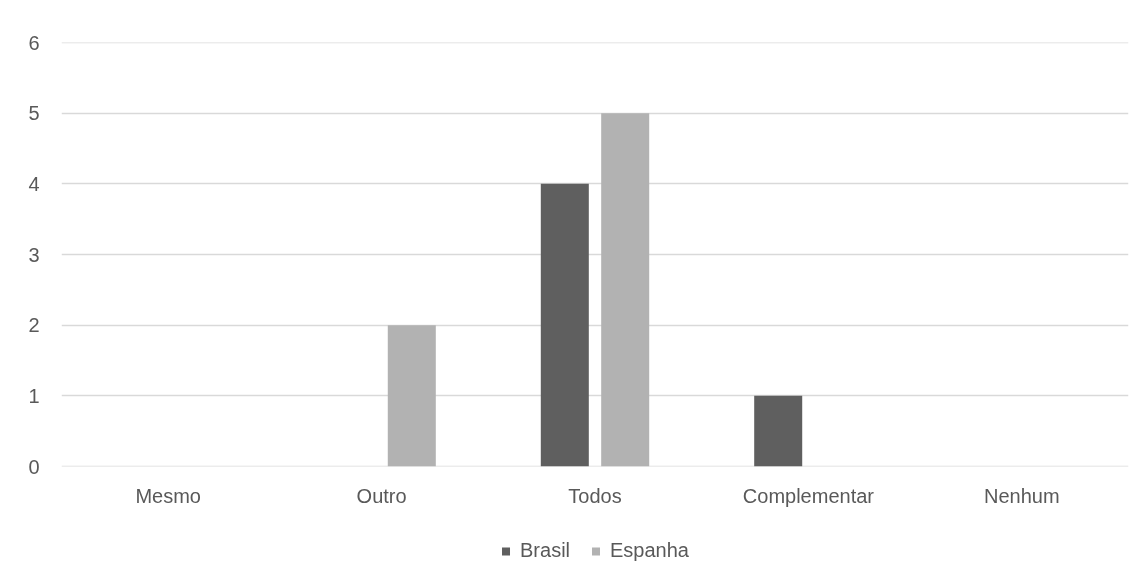 The height and width of the screenshot is (580, 1146). I want to click on legend-label: Brasil, so click(545, 550).